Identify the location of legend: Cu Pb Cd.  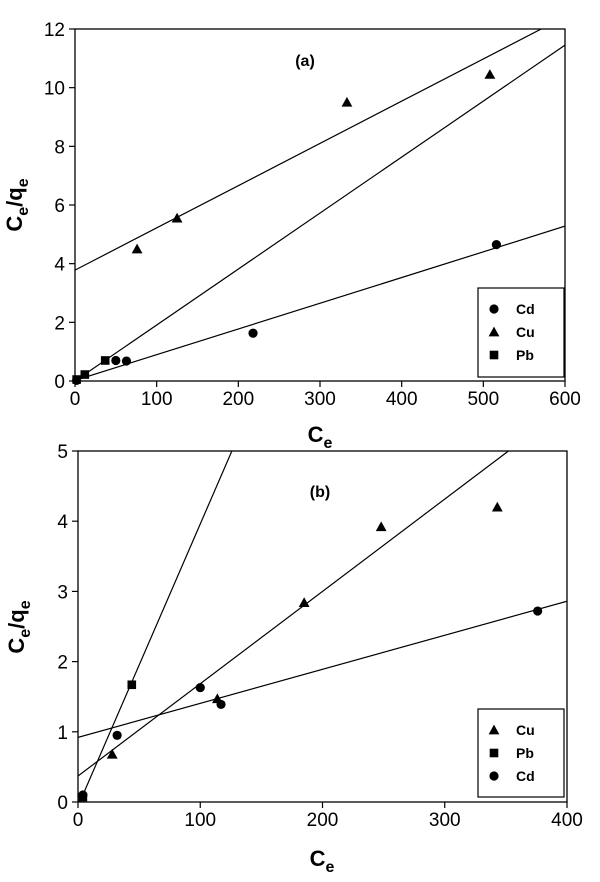
(521, 753).